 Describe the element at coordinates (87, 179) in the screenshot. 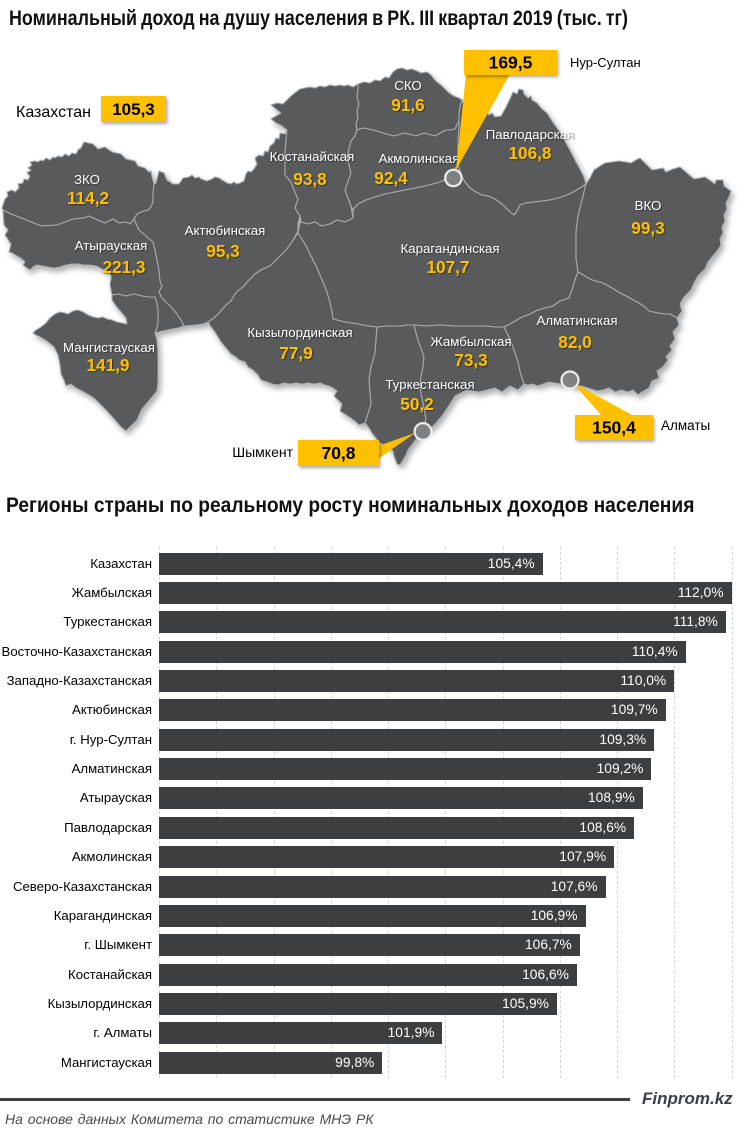

I see `svg-text: ЗКО` at that location.